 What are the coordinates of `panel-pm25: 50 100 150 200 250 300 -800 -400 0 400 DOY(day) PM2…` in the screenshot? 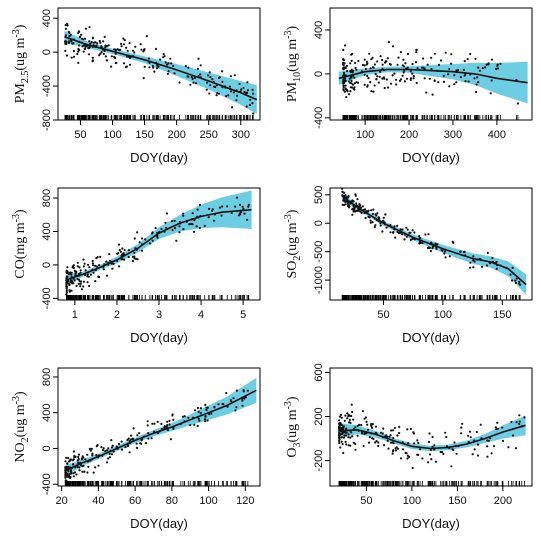 It's located at (136, 86).